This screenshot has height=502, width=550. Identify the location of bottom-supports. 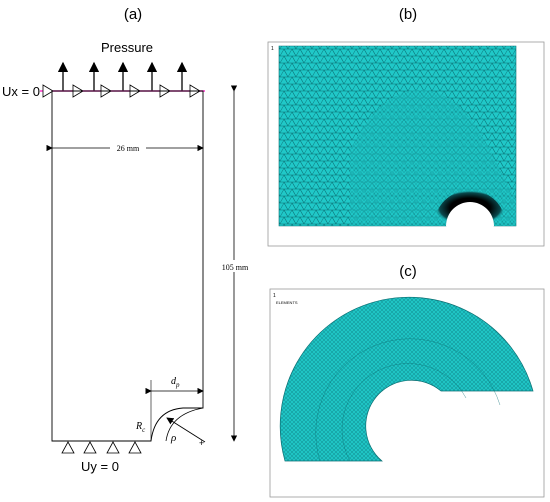
(101, 447).